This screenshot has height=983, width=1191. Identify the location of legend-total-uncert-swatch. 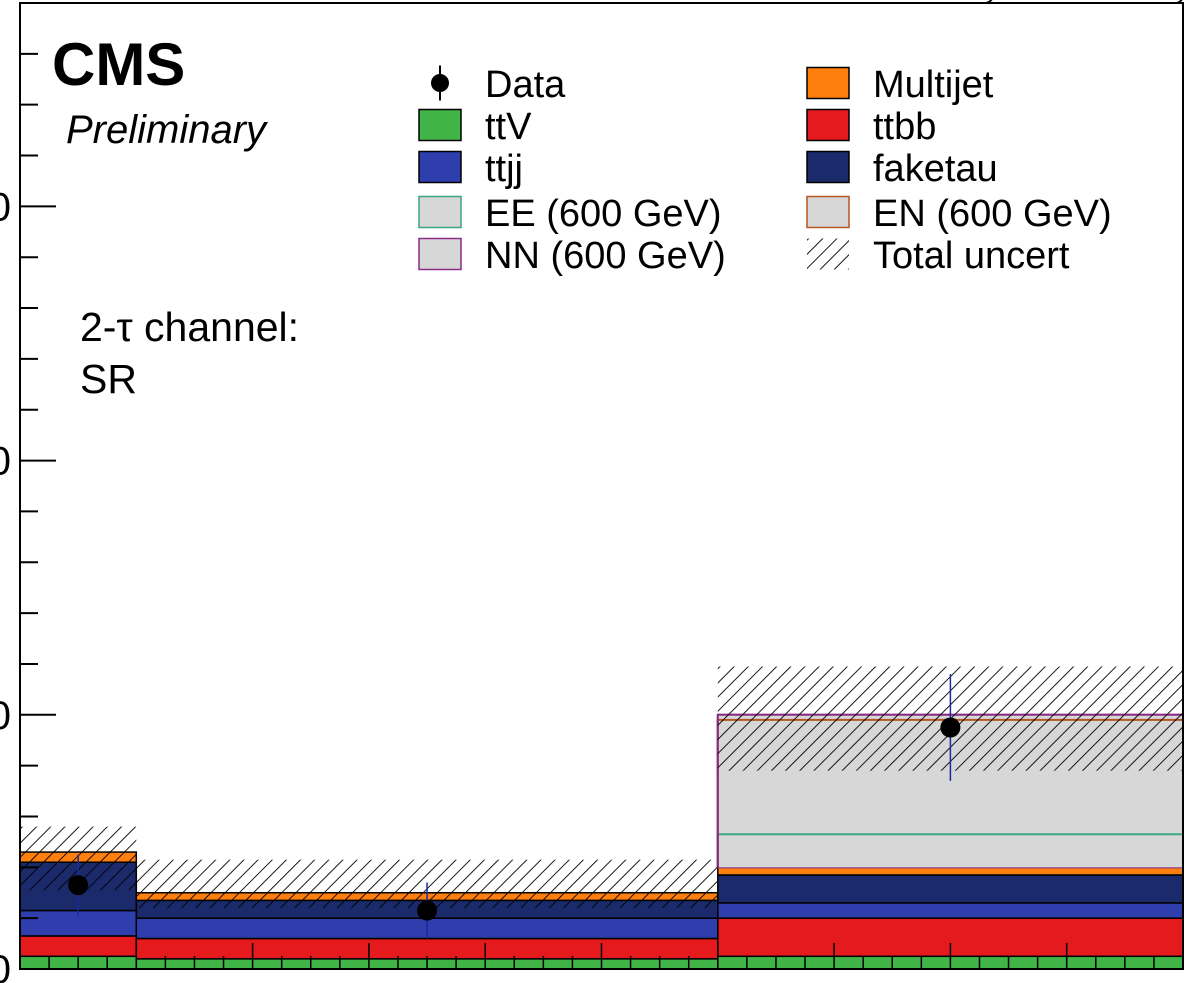
(828, 254).